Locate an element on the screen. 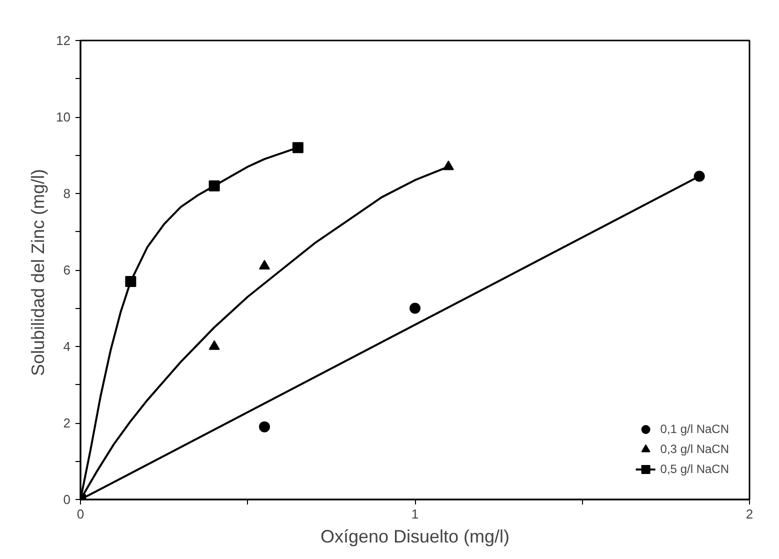 The width and height of the screenshot is (779, 559). legend-label: 0,5 g/l NaCN is located at coordinates (694, 469).